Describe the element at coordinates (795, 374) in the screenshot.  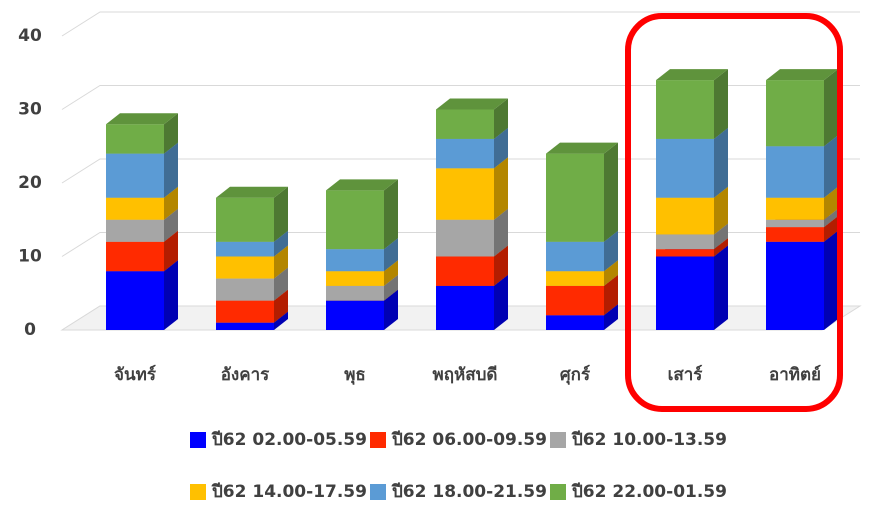
I see `x-tick-label: อาทิตย์` at that location.